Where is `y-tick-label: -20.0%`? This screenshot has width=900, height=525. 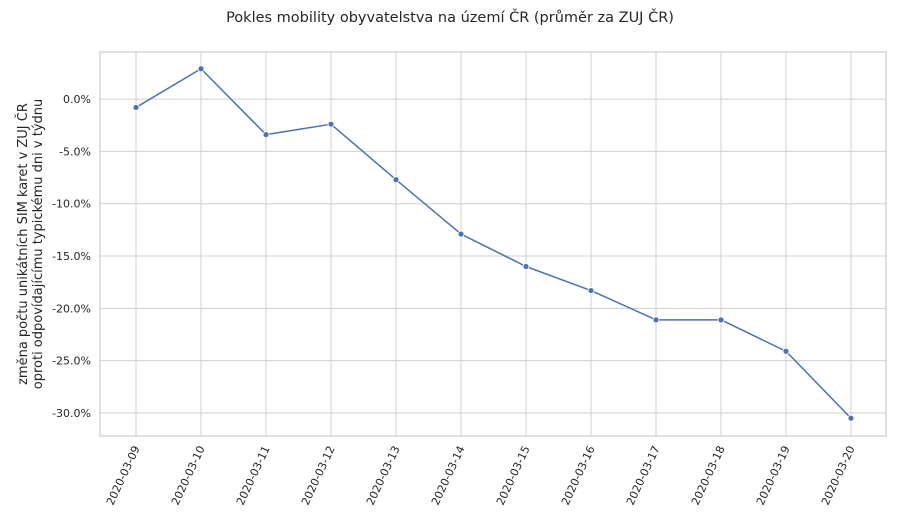
y-tick-label: -20.0% is located at coordinates (71, 308).